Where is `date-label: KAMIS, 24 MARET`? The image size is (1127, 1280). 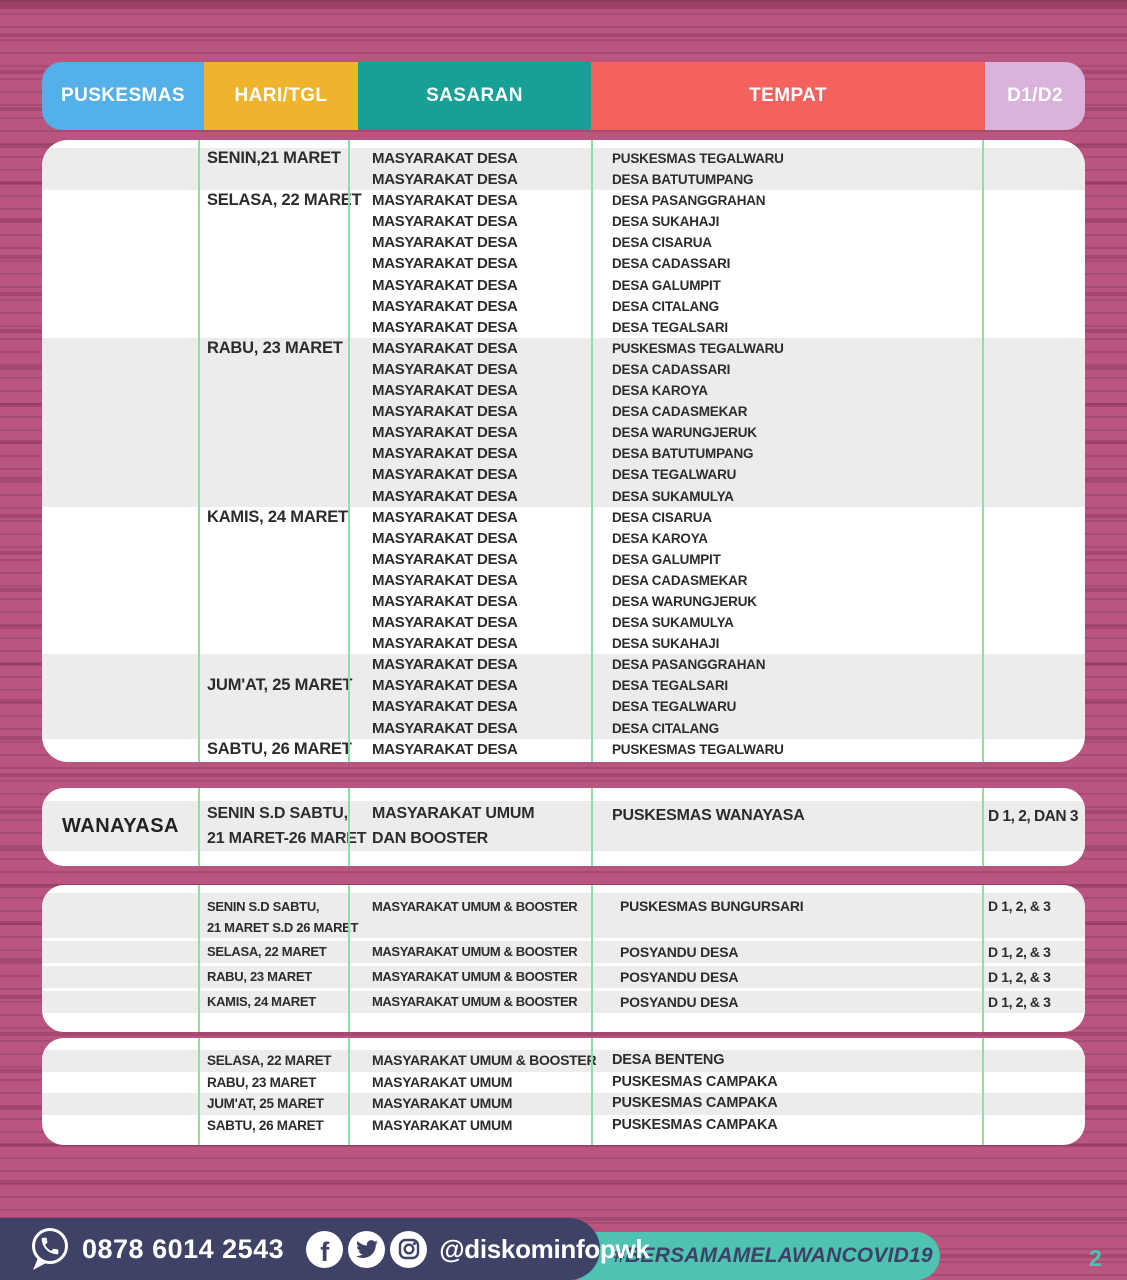
date-label: KAMIS, 24 MARET is located at coordinates (261, 1002).